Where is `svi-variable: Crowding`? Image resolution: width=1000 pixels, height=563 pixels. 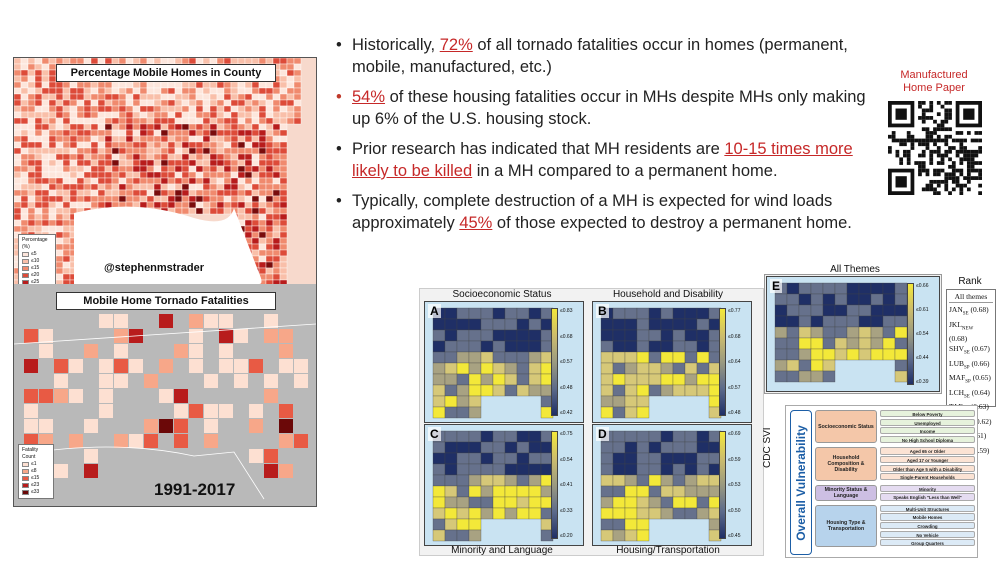 svi-variable: Crowding is located at coordinates (927, 526).